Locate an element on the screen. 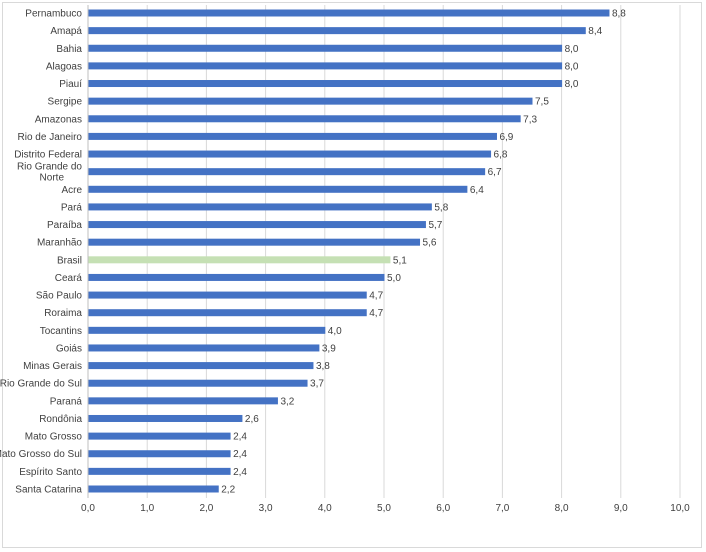 The height and width of the screenshot is (552, 706). category-label: Minas Gerais is located at coordinates (52, 366).